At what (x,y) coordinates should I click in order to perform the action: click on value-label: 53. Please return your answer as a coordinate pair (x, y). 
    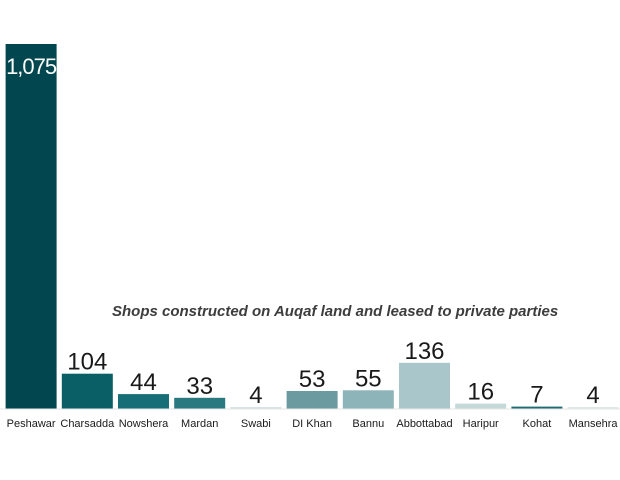
    Looking at the image, I should click on (312, 379).